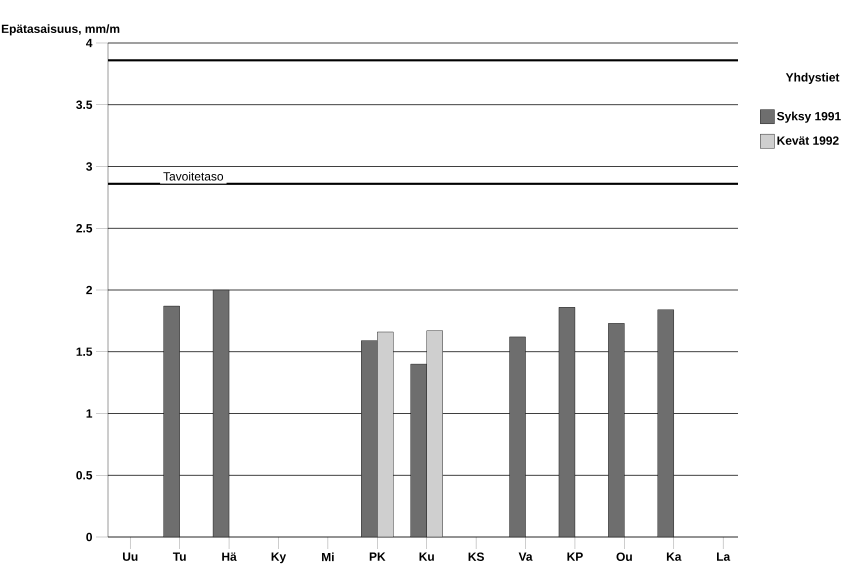  What do you see at coordinates (84, 228) in the screenshot?
I see `y-tick-label: 2.5` at bounding box center [84, 228].